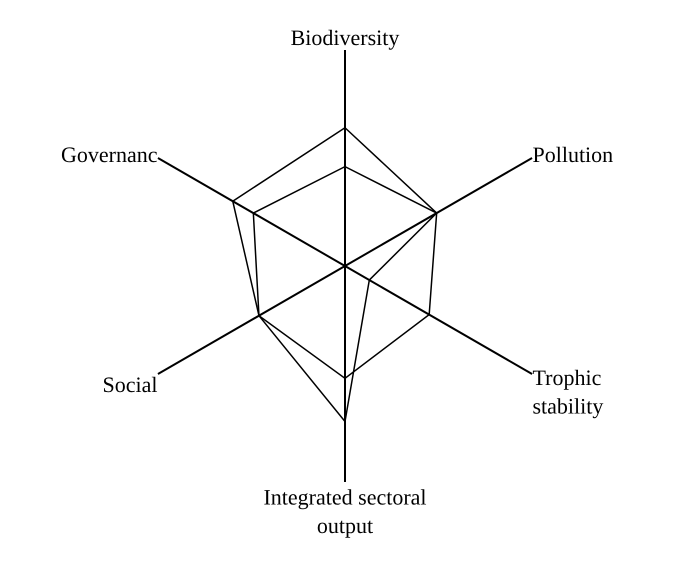 The height and width of the screenshot is (562, 690). What do you see at coordinates (345, 37) in the screenshot?
I see `spoke-label: Biodiversity` at bounding box center [345, 37].